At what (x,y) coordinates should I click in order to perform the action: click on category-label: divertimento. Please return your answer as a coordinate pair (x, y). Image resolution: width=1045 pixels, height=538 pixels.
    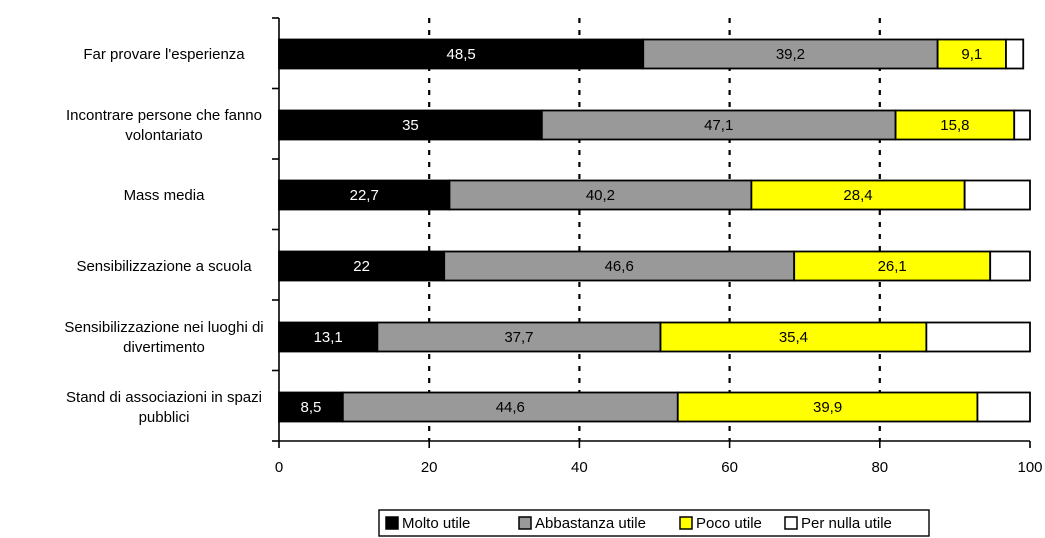
    Looking at the image, I should click on (164, 347).